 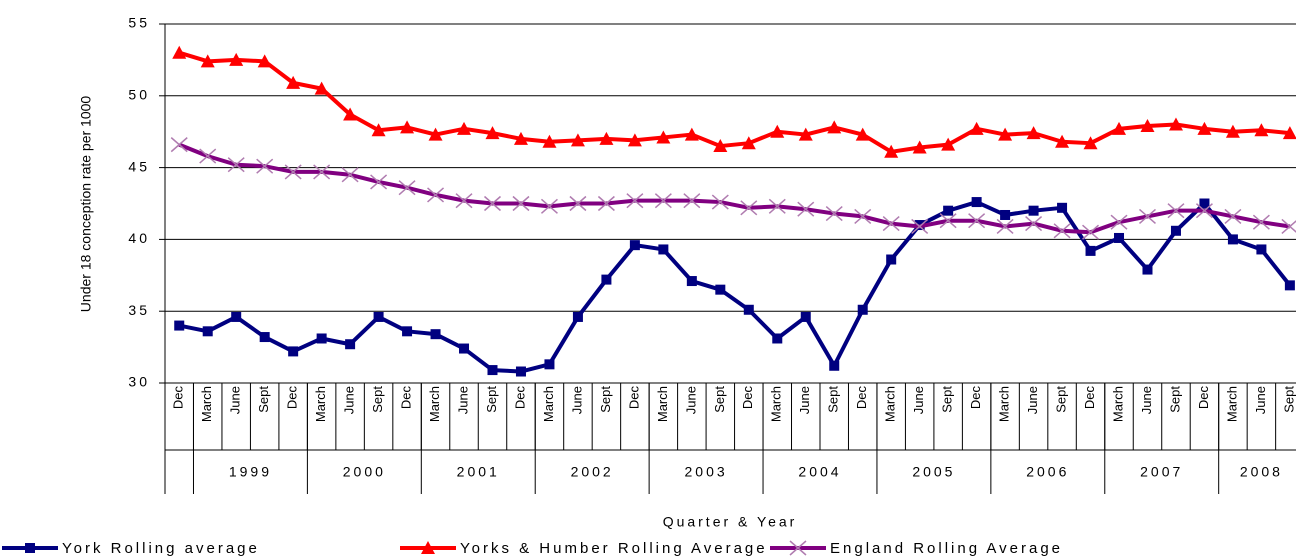 What do you see at coordinates (614, 548) in the screenshot?
I see `legend-label: Yorks & Humber Rolling Average` at bounding box center [614, 548].